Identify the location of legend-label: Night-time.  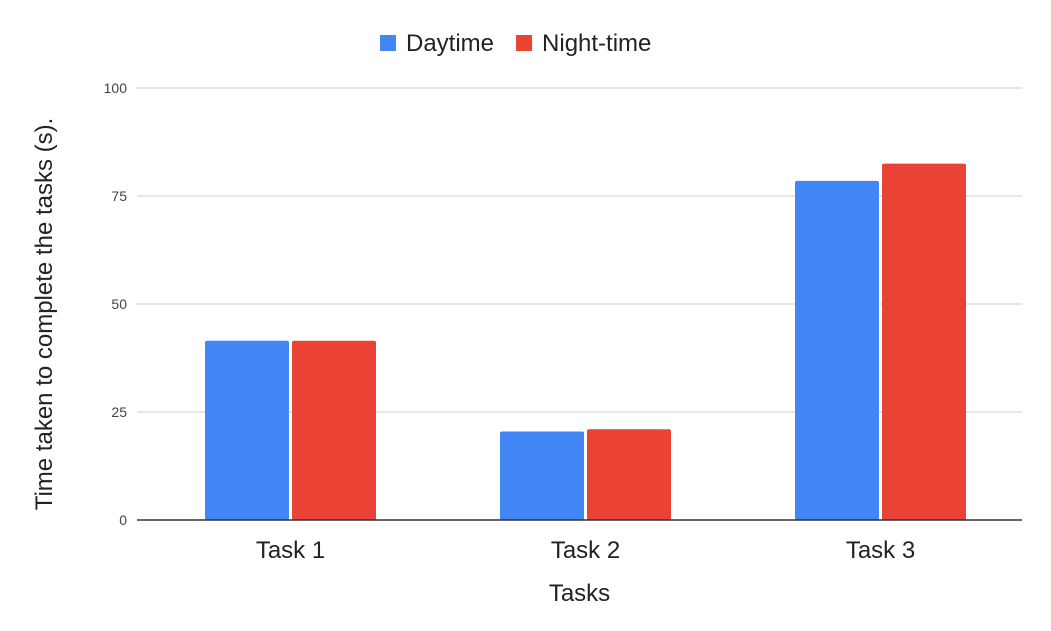
(596, 43).